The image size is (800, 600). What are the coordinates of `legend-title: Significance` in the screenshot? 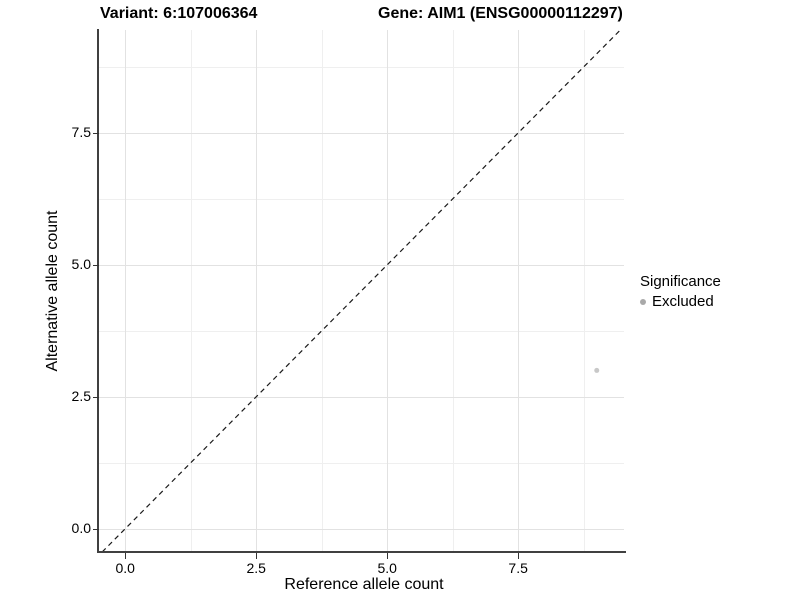 It's located at (680, 281).